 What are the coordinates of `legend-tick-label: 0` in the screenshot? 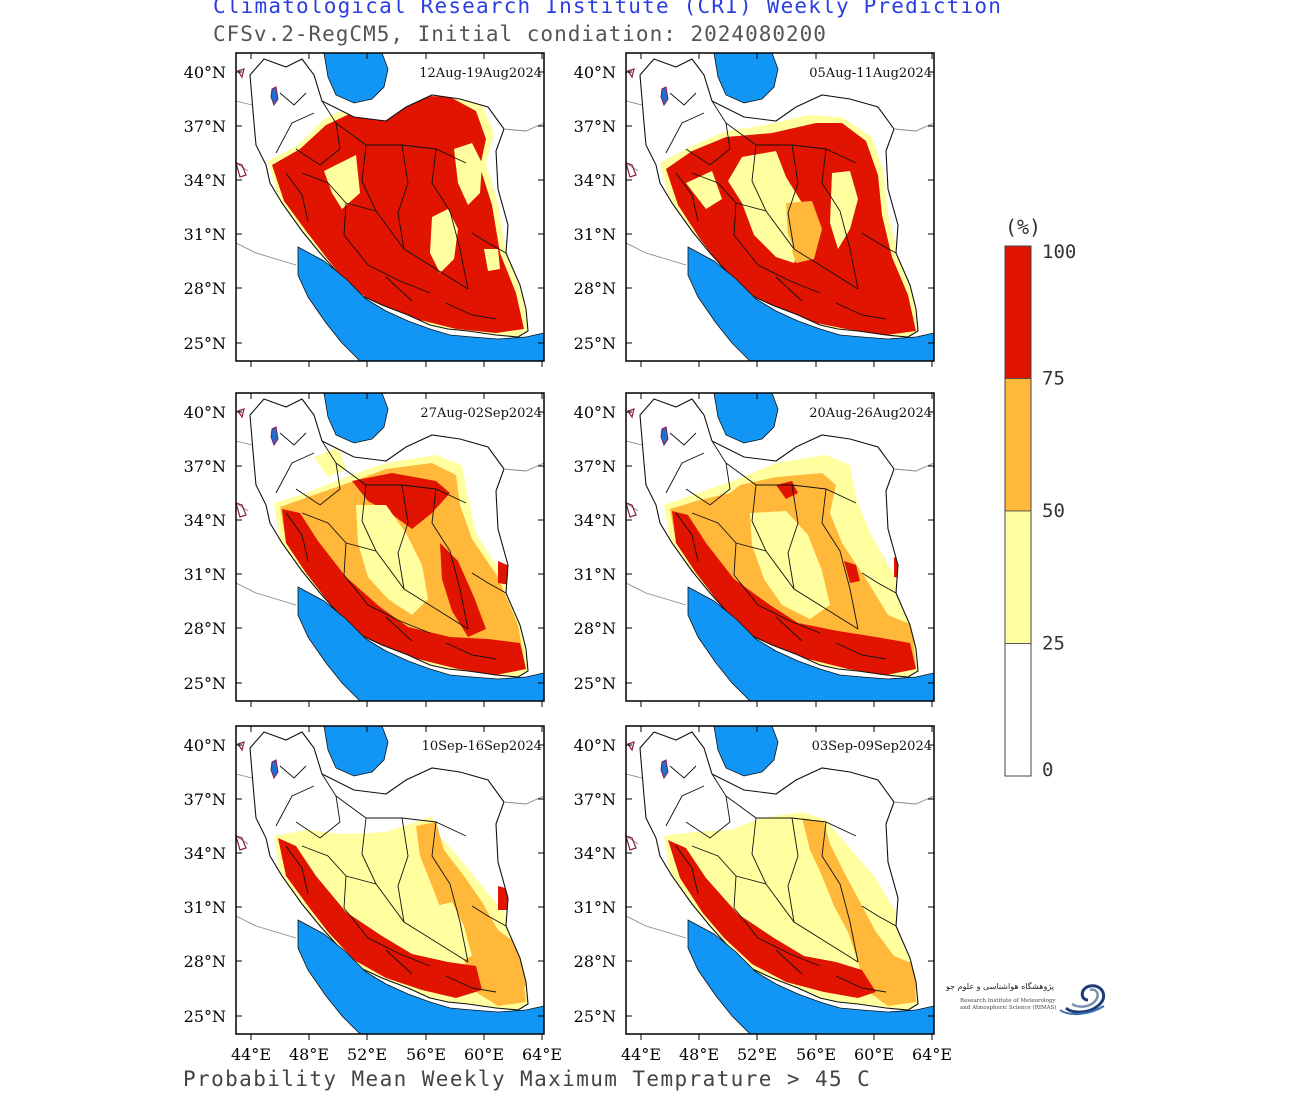 It's located at (1047, 770).